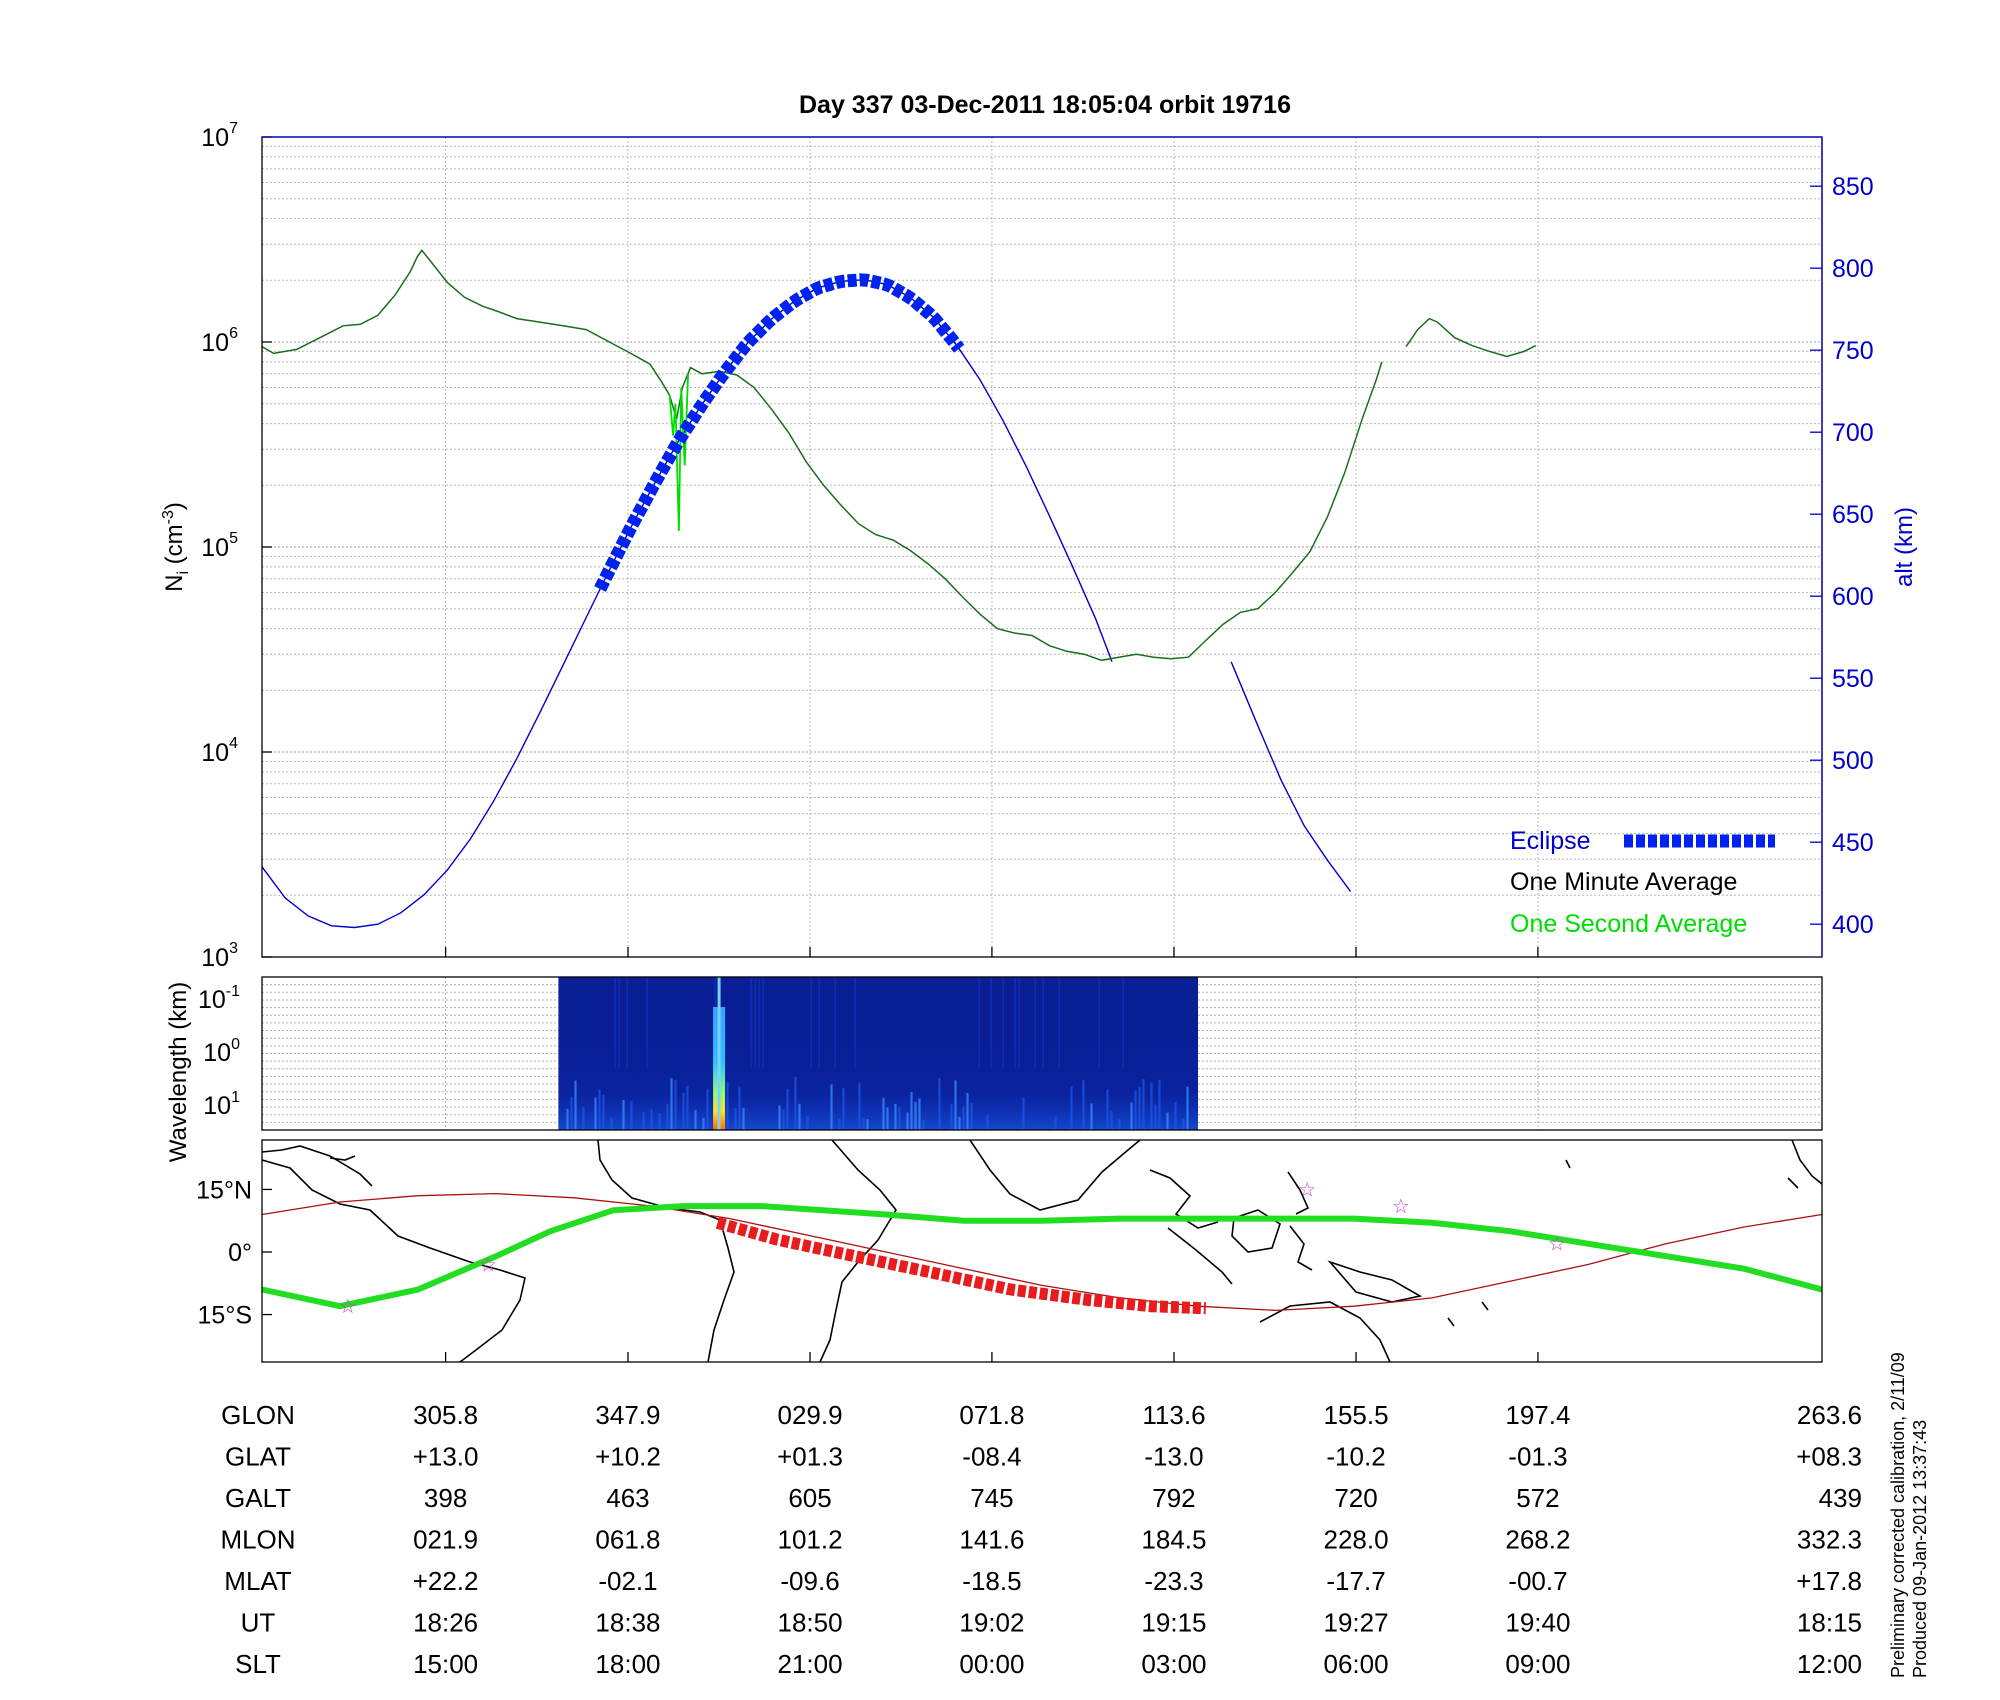 The height and width of the screenshot is (1700, 2000). What do you see at coordinates (445, 1415) in the screenshot?
I see `table-cell: 305.8` at bounding box center [445, 1415].